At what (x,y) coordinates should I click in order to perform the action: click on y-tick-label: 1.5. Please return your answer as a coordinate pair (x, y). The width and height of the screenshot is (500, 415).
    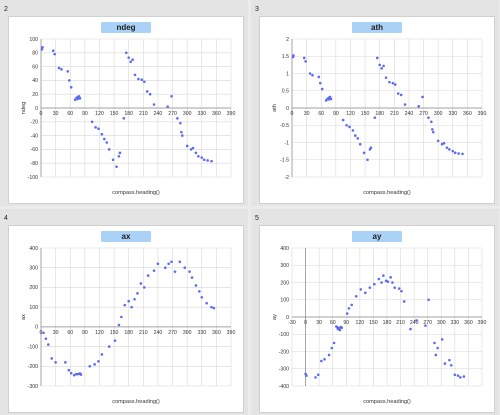
    Looking at the image, I should click on (285, 57).